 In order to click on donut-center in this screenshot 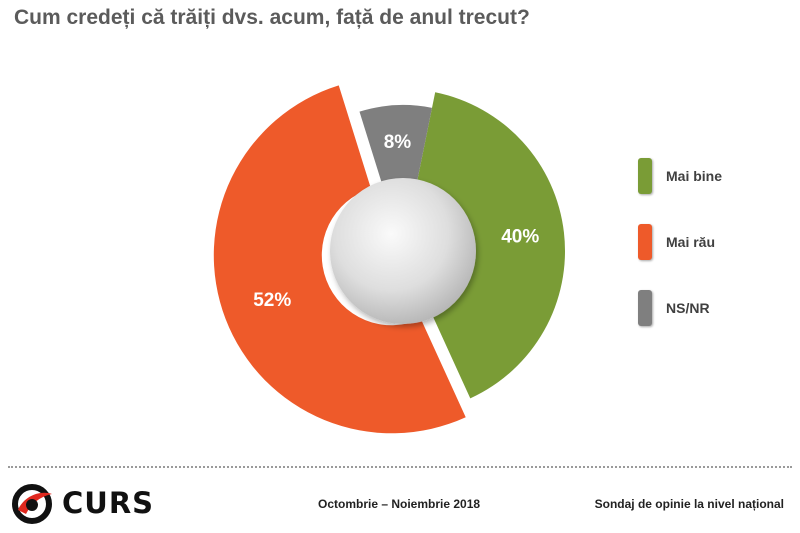, I will do `click(403, 251)`.